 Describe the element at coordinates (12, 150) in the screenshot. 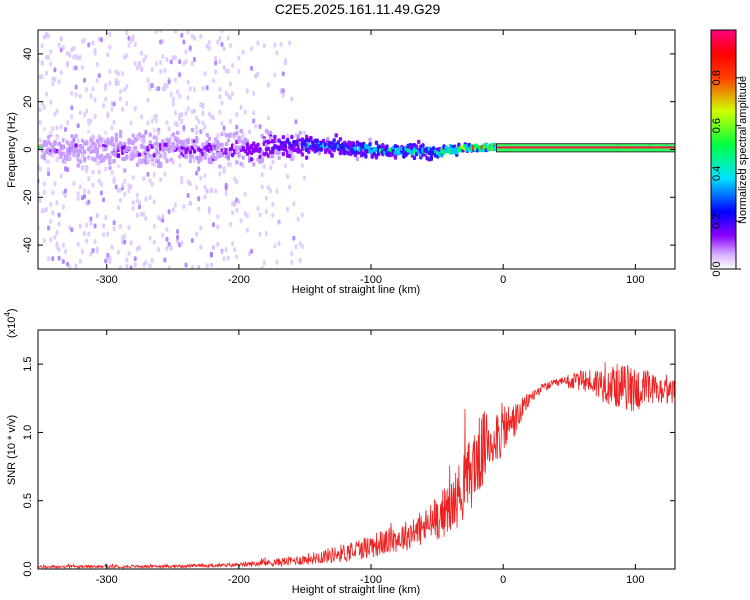

I see `top-y-axis-label: Frequency (Hz)` at that location.